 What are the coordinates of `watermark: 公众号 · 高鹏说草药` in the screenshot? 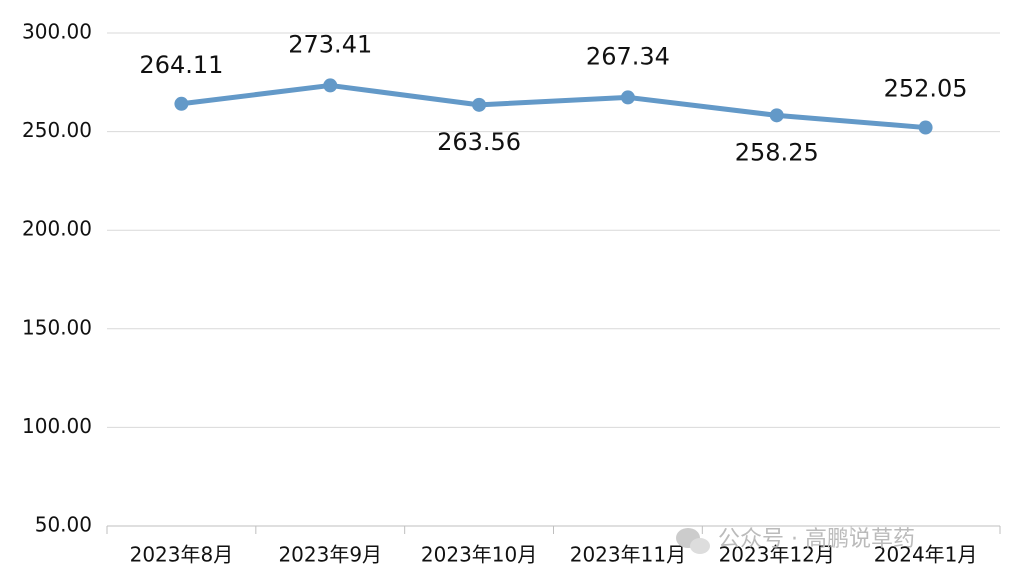 It's located at (795, 540).